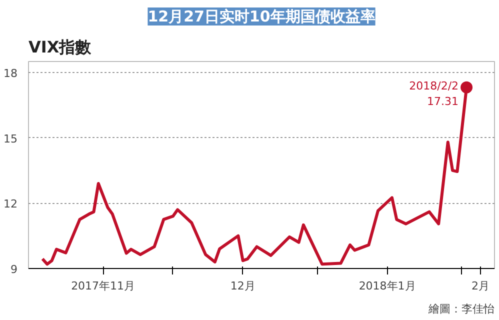 The image size is (499, 320). What do you see at coordinates (461, 309) in the screenshot?
I see `text: 繪圖：李佳怡` at bounding box center [461, 309].